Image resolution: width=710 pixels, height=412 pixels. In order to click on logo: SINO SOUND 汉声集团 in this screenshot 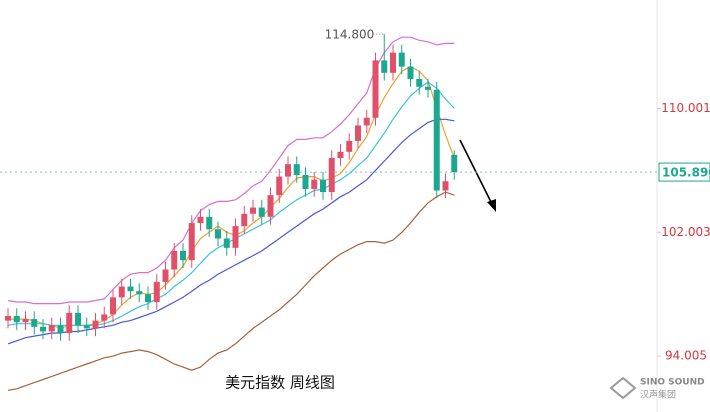, I will do `click(657, 388)`.